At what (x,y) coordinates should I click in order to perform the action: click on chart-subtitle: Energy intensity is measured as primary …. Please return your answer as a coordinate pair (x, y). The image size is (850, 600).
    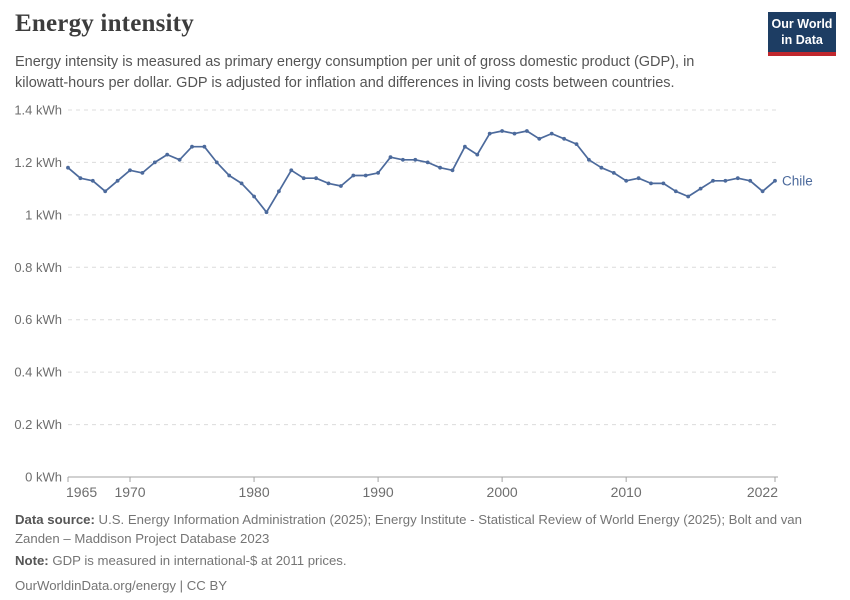
    Looking at the image, I should click on (355, 73).